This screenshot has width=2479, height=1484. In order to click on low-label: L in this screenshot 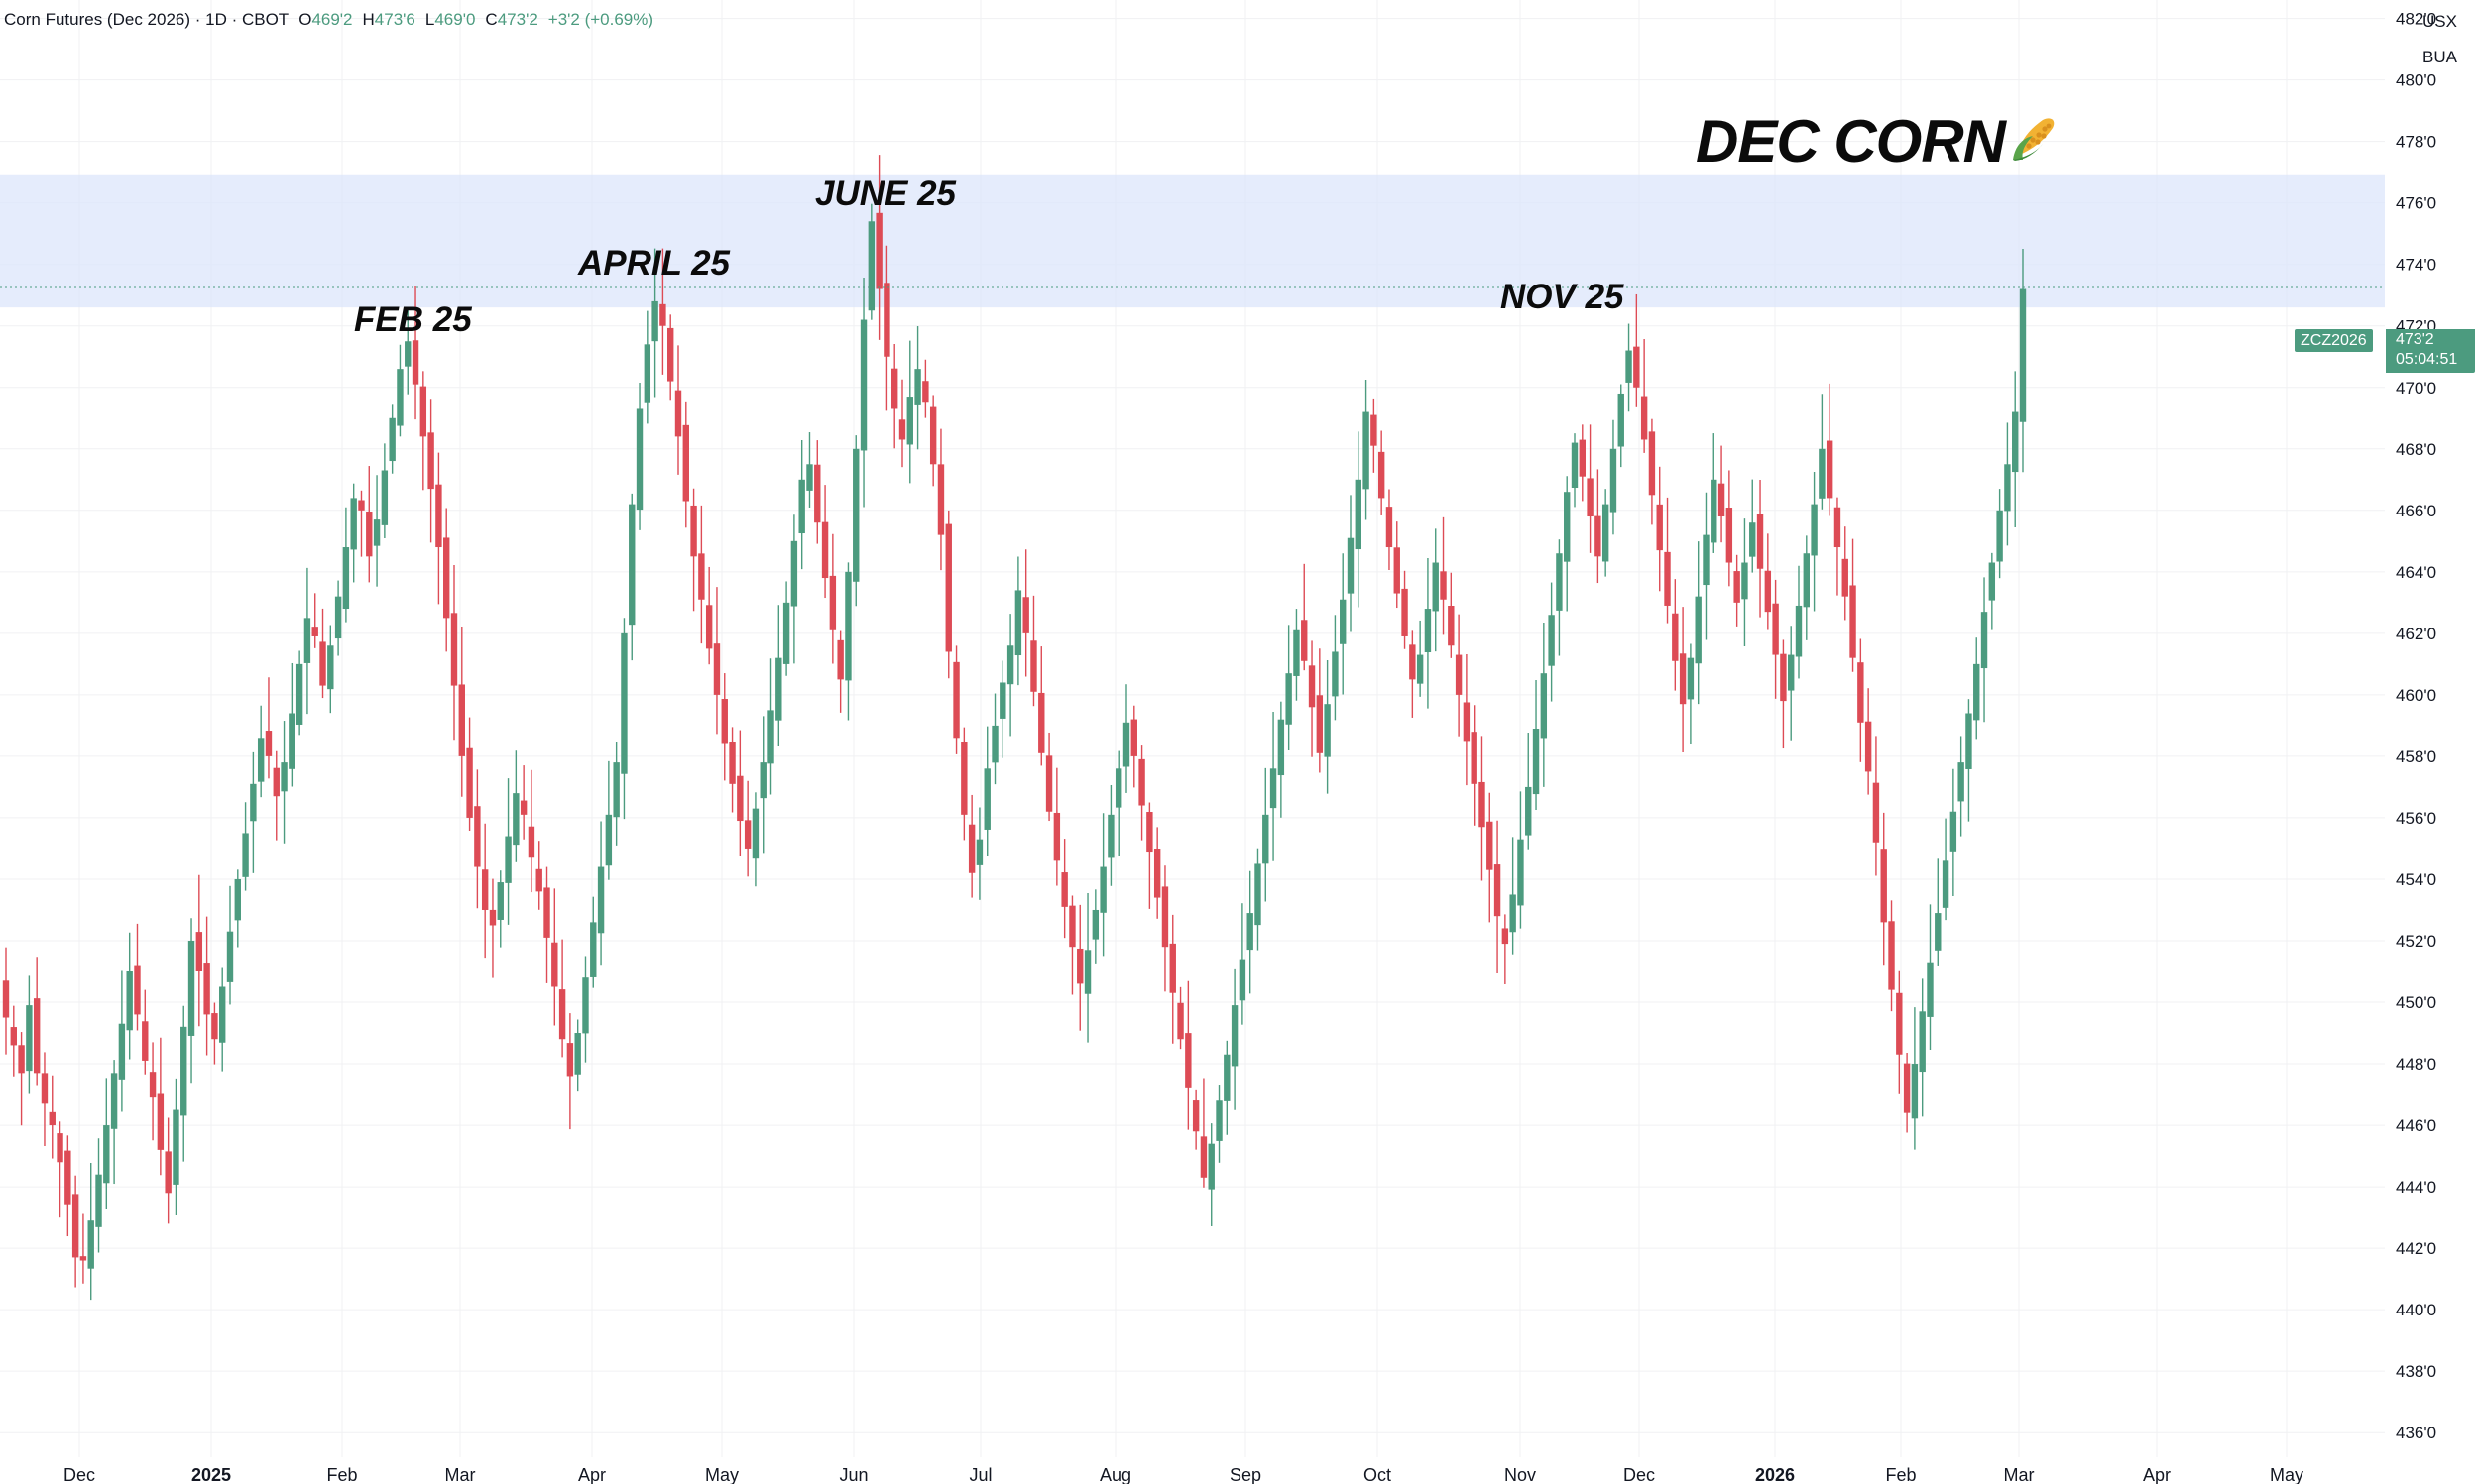, I will do `click(429, 19)`.